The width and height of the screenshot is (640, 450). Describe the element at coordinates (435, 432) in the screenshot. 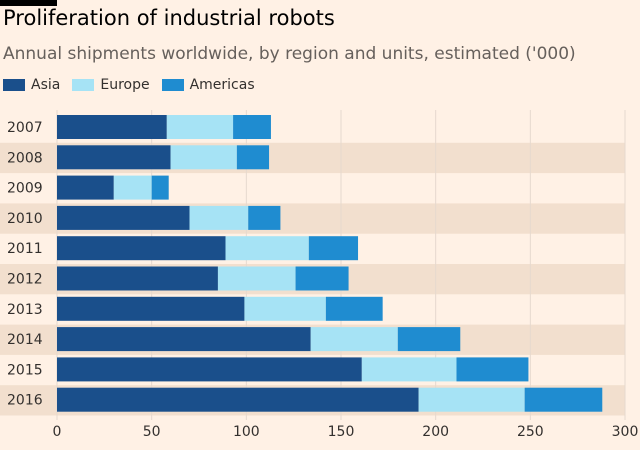

I see `x-tick-label-200: 200` at that location.